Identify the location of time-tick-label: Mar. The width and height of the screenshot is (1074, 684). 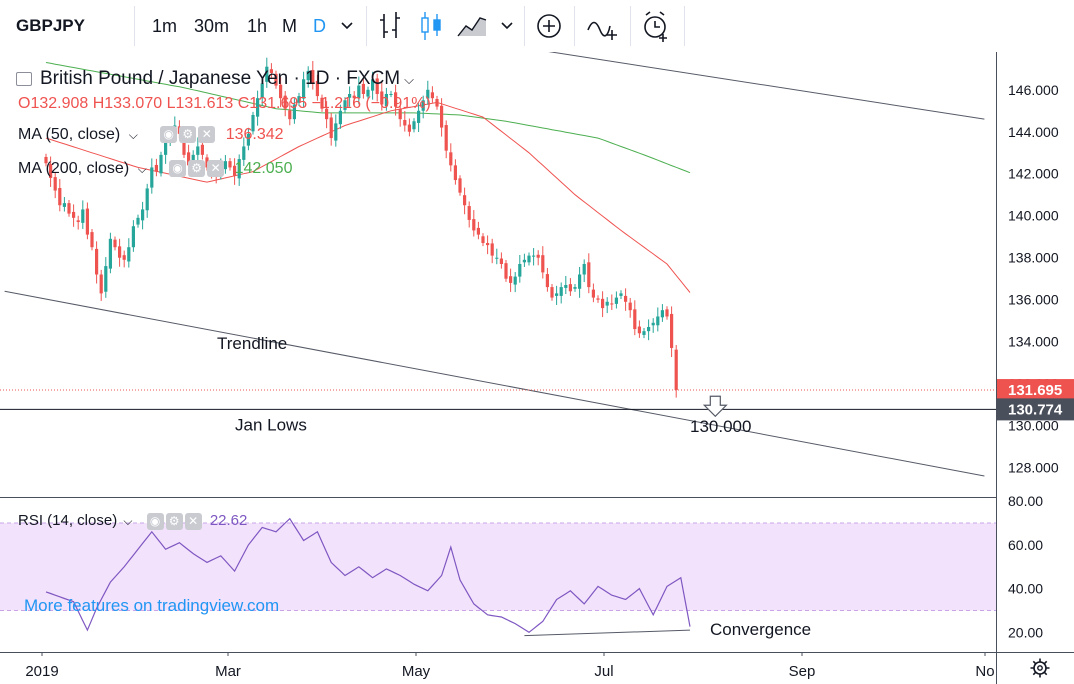
(228, 671).